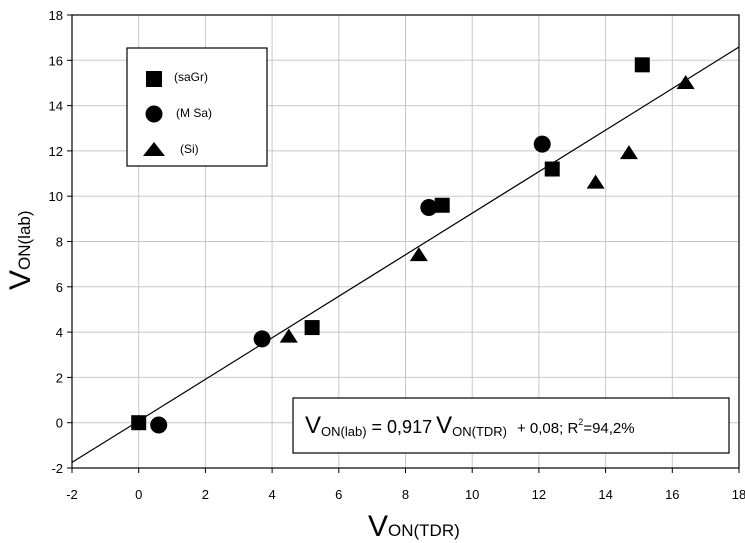  Describe the element at coordinates (154, 149) in the screenshot. I see `legend-marker-triangle` at that location.